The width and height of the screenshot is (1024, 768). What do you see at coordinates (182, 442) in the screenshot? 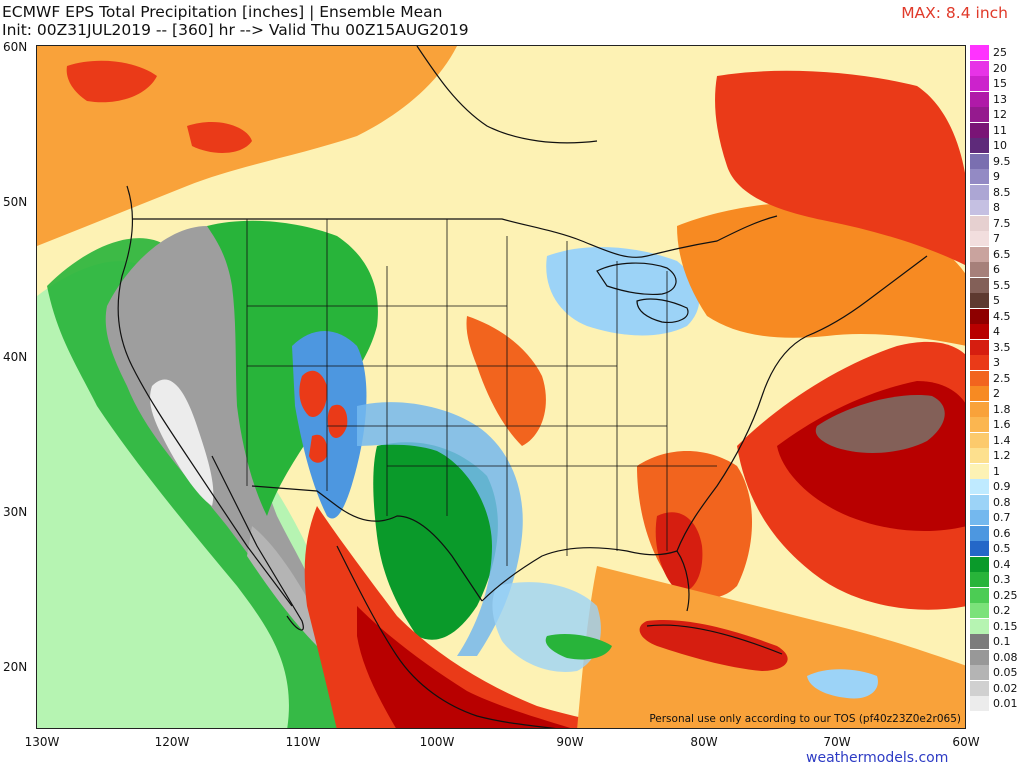
I see `west-white-dry-core` at bounding box center [182, 442].